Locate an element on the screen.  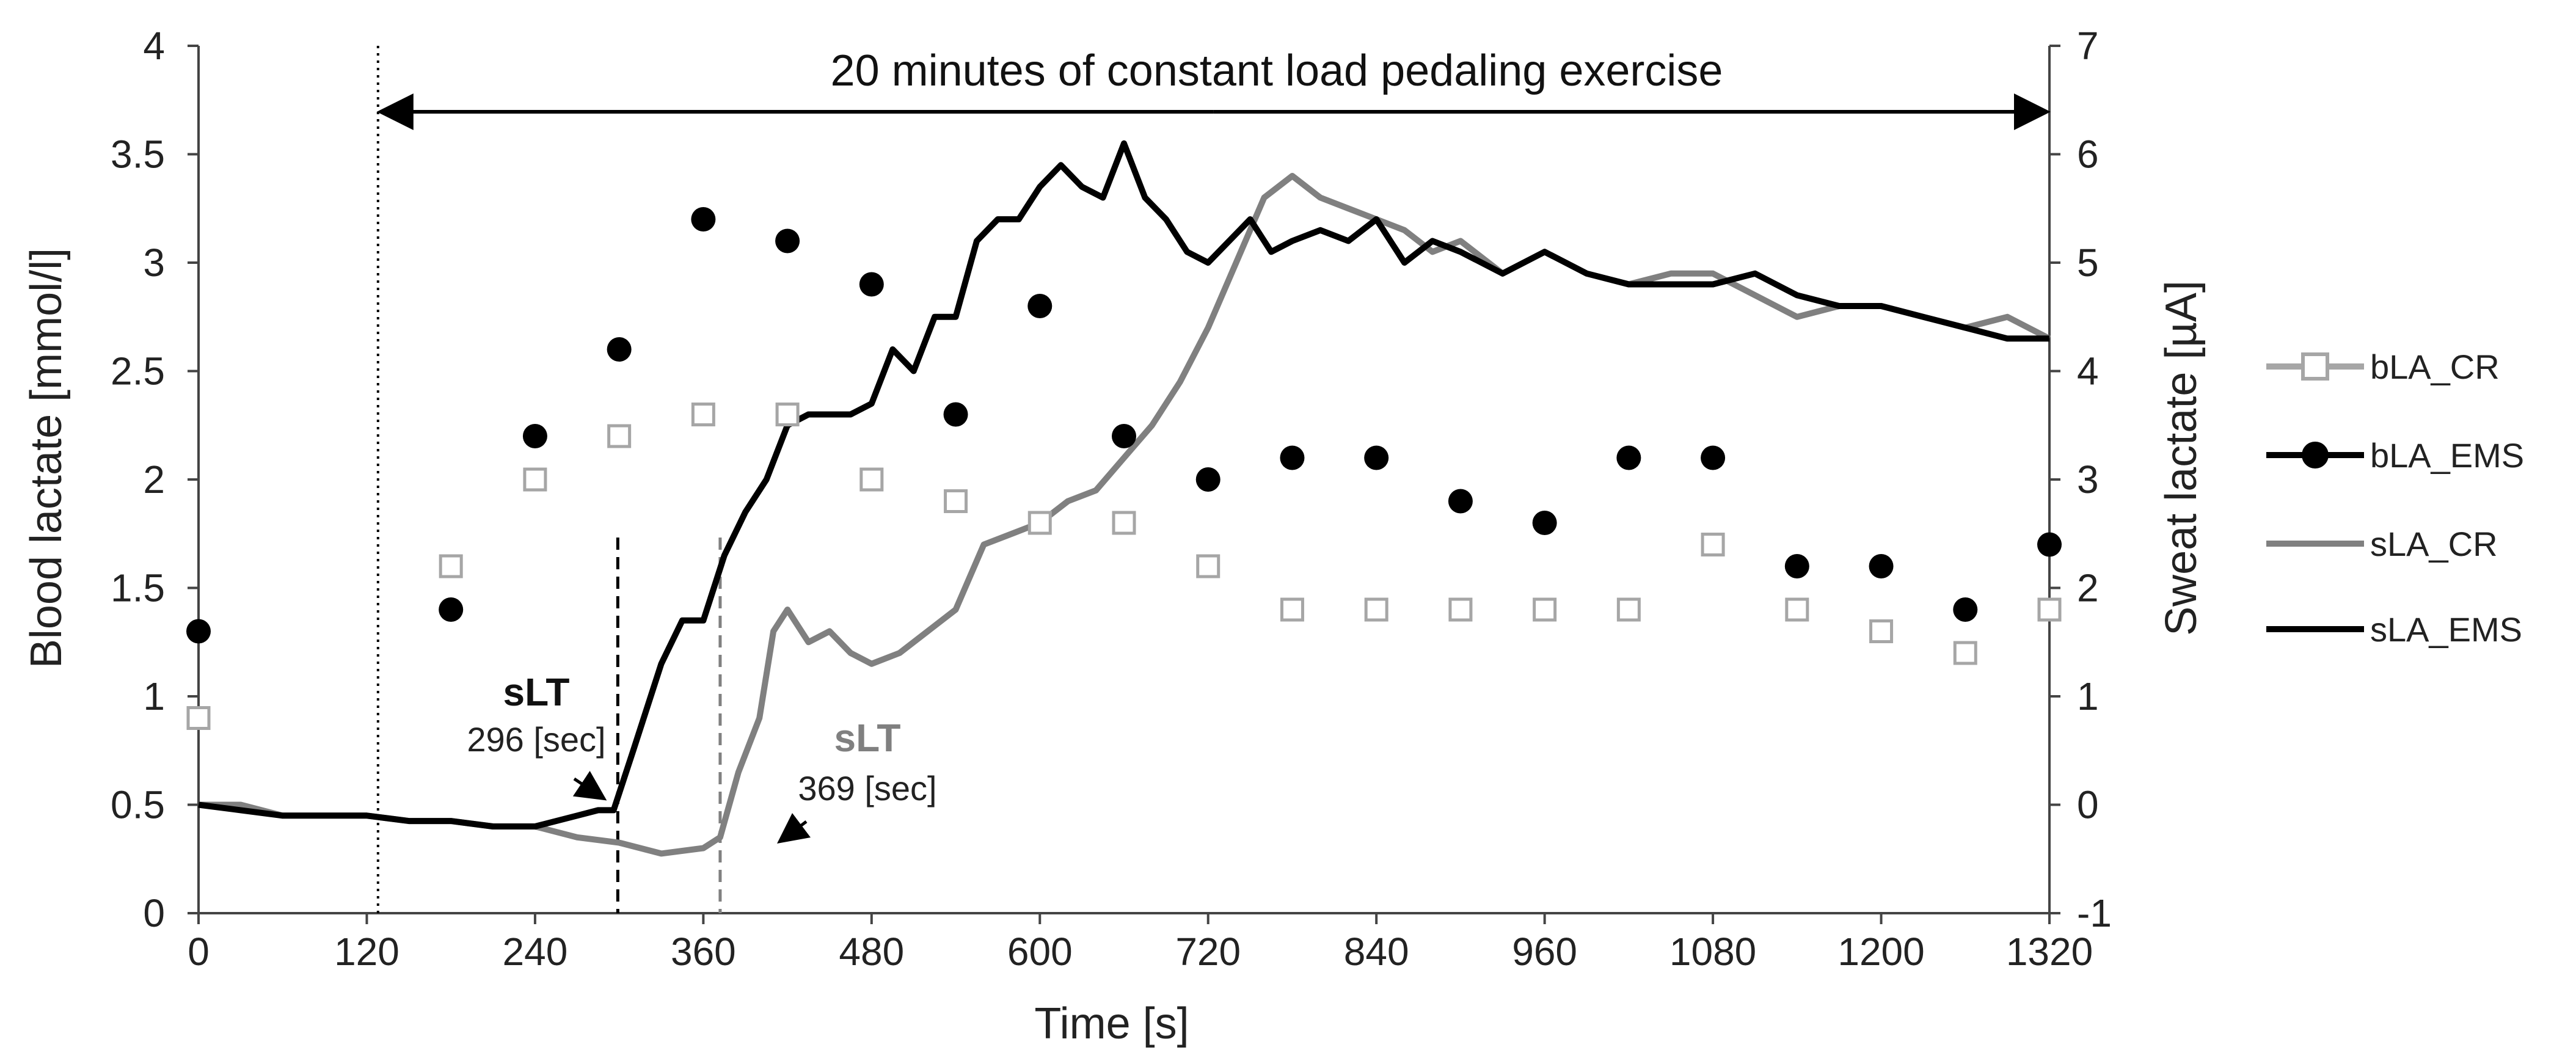
y2-tick-label: 2 is located at coordinates (2088, 588).